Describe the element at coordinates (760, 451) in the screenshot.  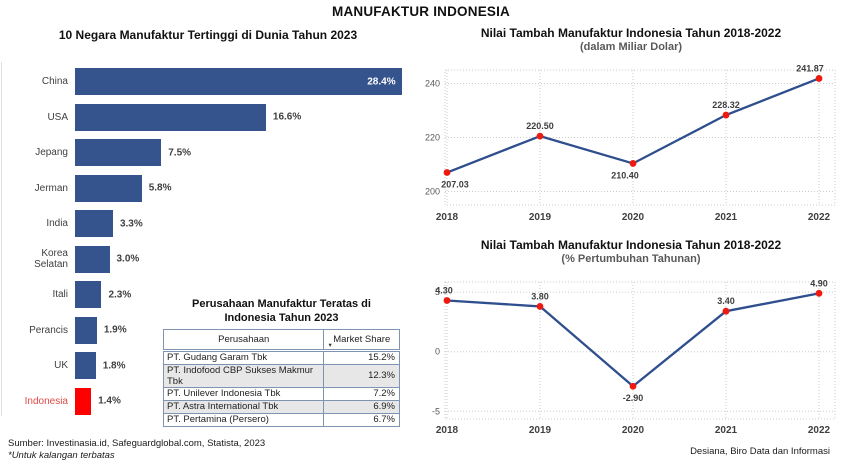
I see `credit-note: Desiana, Biro Data dan Informasi` at that location.